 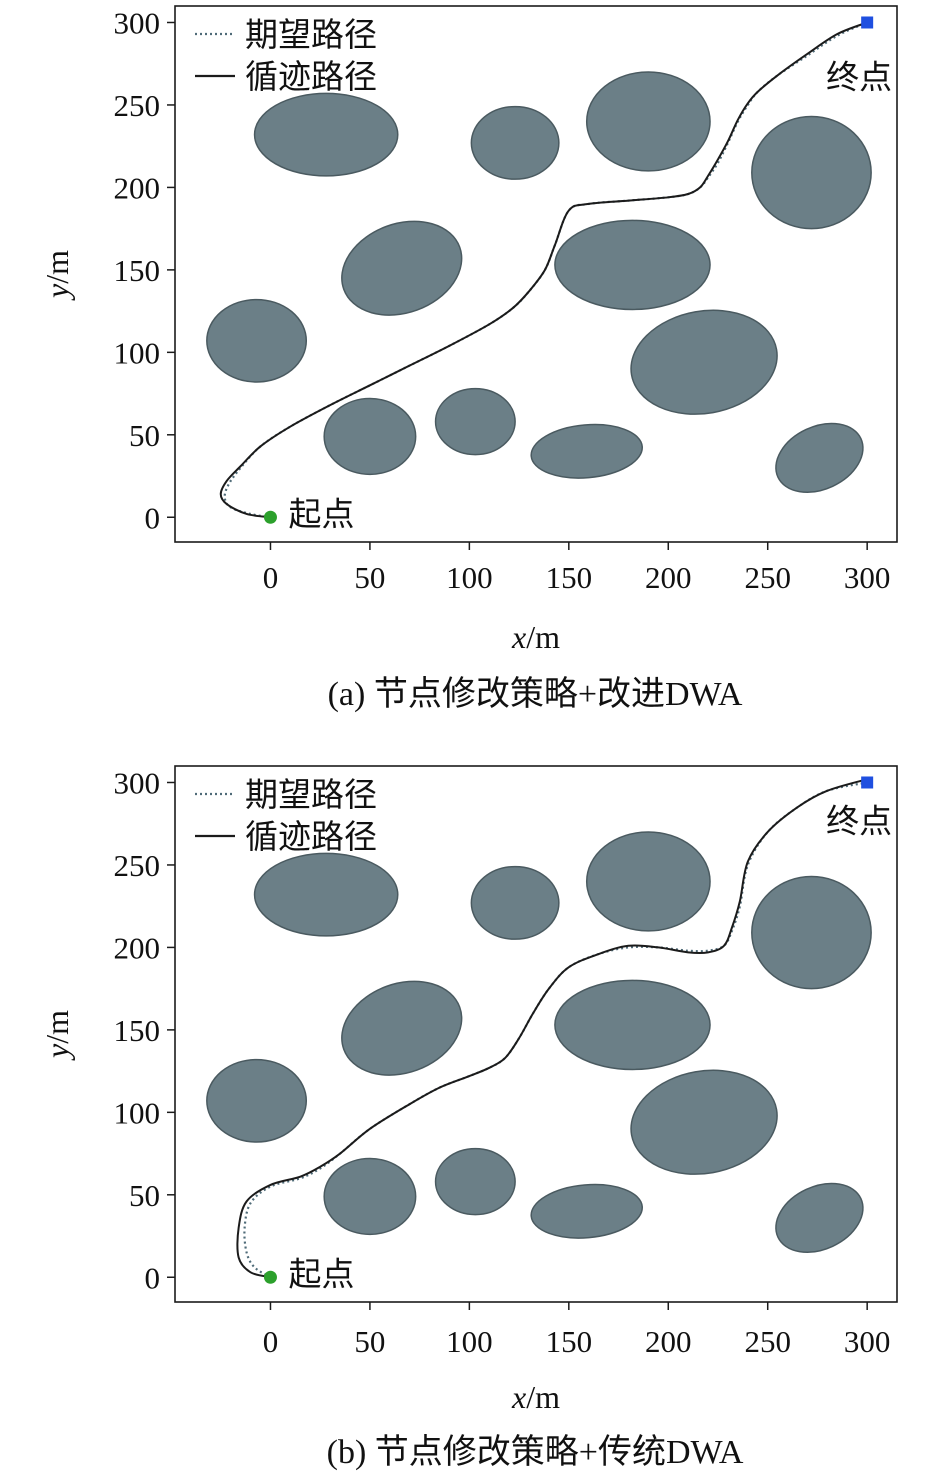 I want to click on chart-b-x-tick-label-250: 250, so click(x=767, y=1341).